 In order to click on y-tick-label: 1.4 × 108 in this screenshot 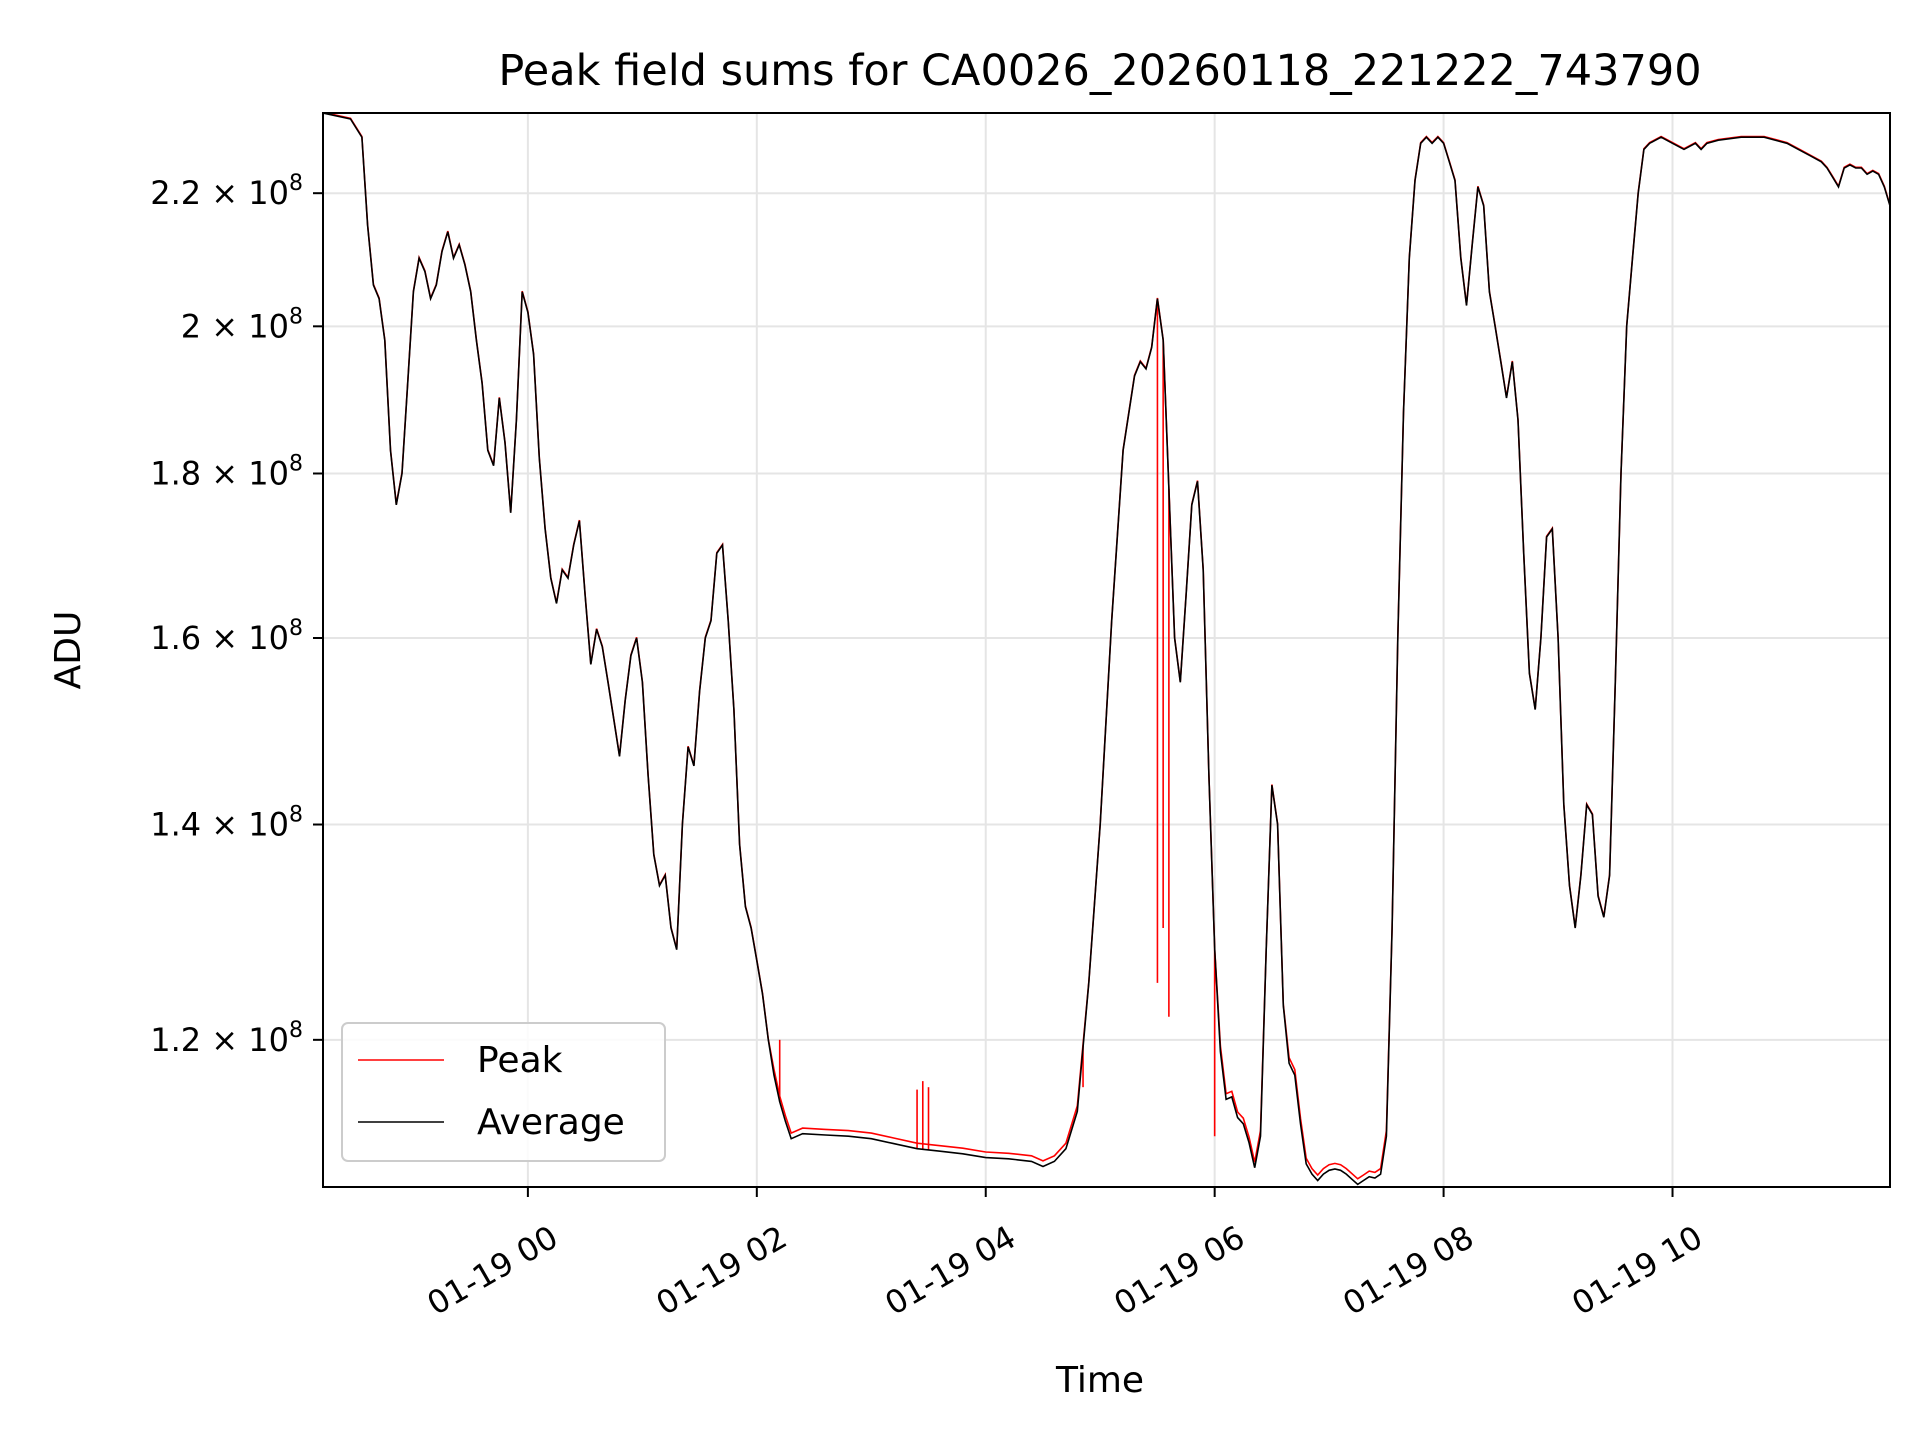, I will do `click(226, 823)`.